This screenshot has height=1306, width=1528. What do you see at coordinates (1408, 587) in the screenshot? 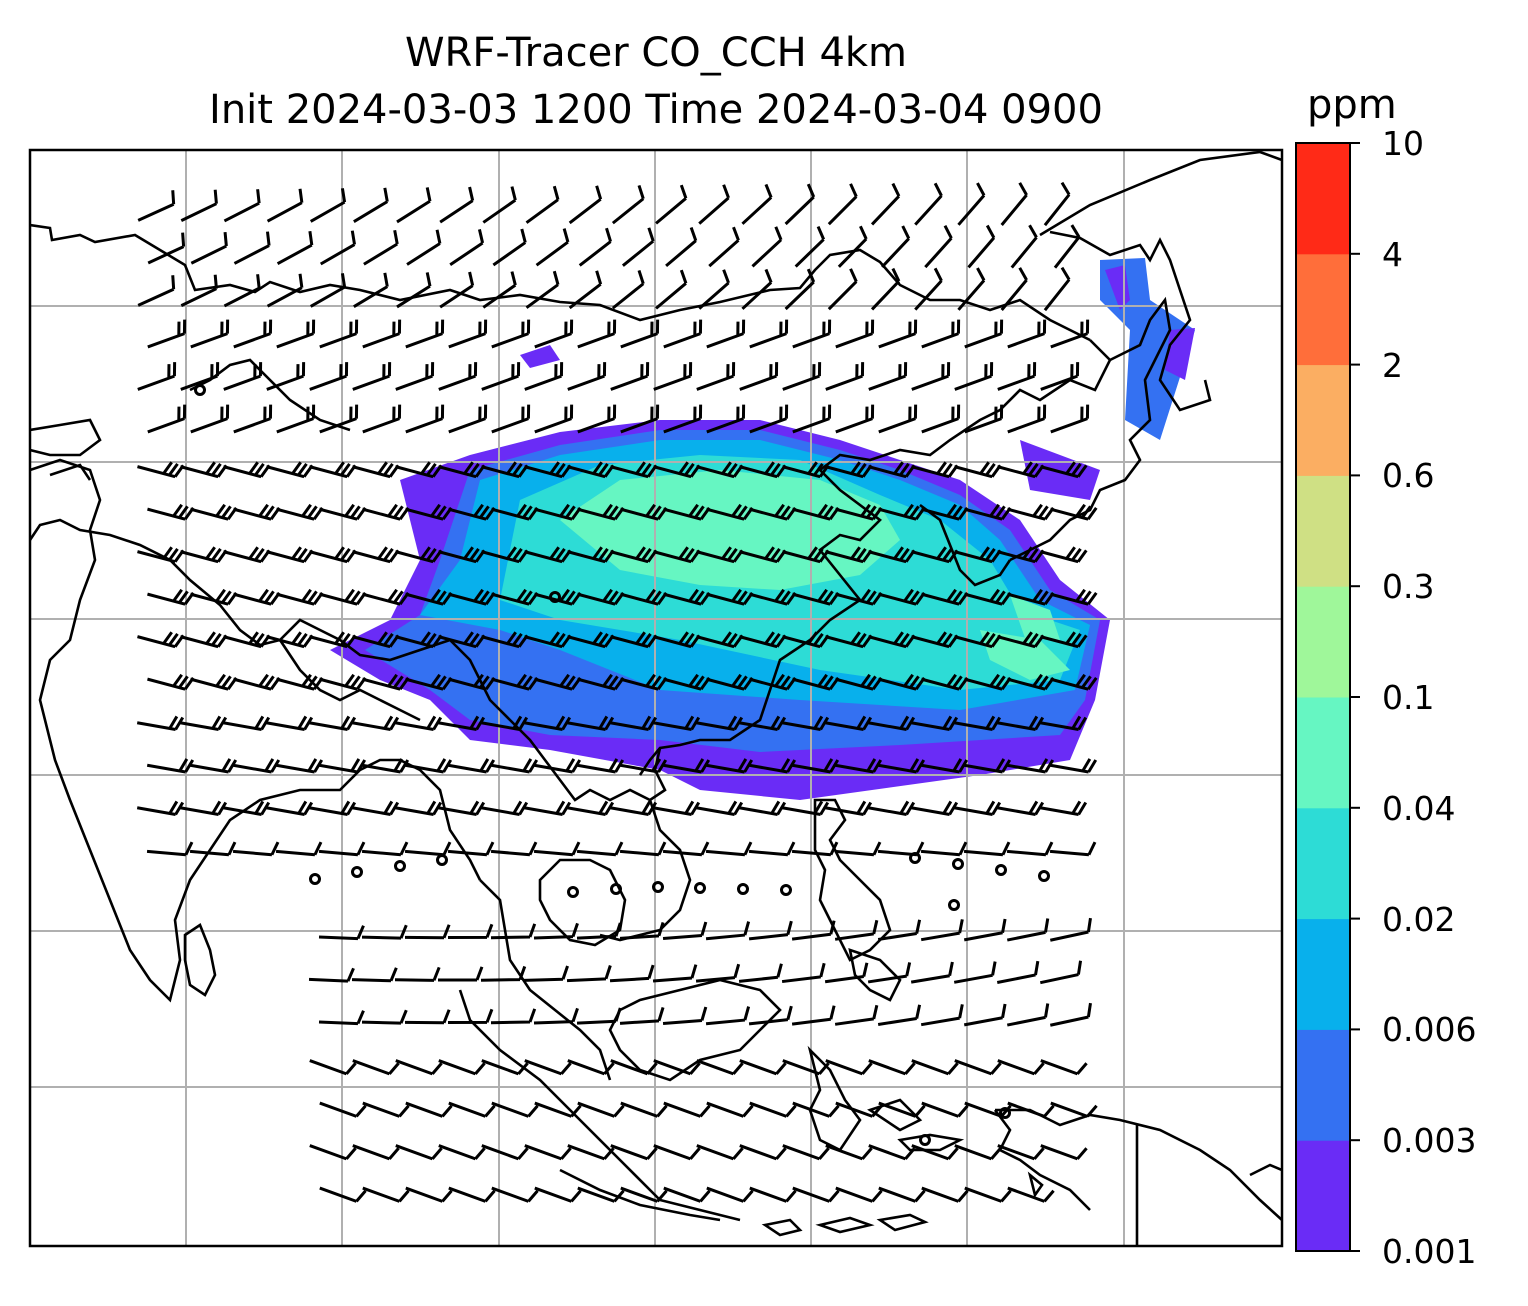
I see `colorbar-tick-label: 0.3` at bounding box center [1408, 587].